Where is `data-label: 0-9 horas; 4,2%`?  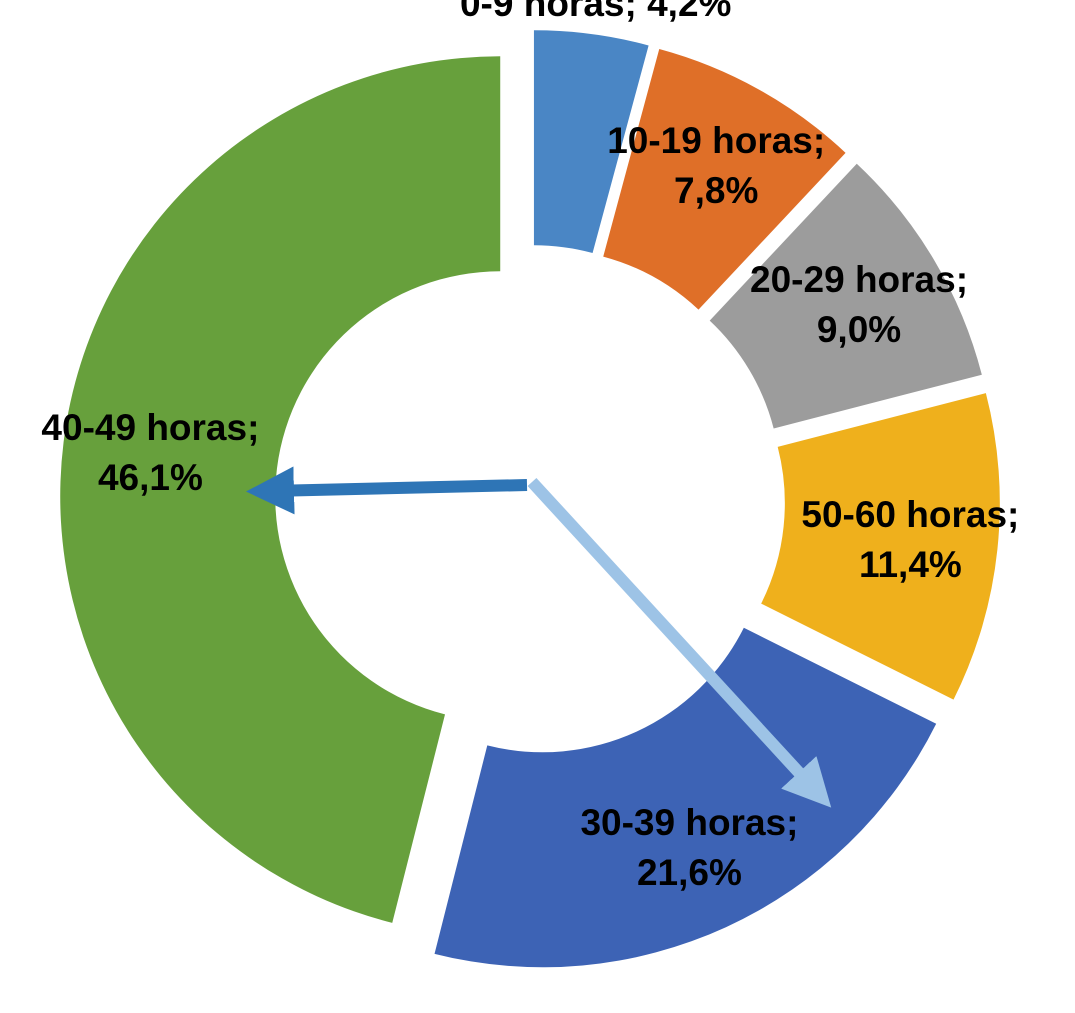
data-label: 0-9 horas; 4,2% is located at coordinates (595, 12).